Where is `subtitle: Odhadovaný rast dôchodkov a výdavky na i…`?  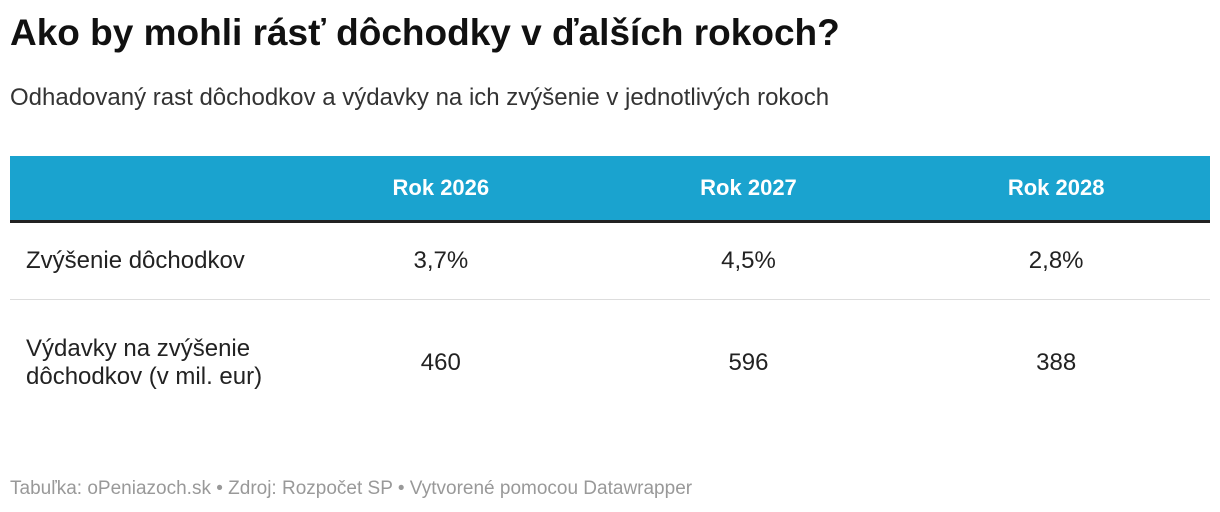
subtitle: Odhadovaný rast dôchodkov a výdavky na i… is located at coordinates (420, 97).